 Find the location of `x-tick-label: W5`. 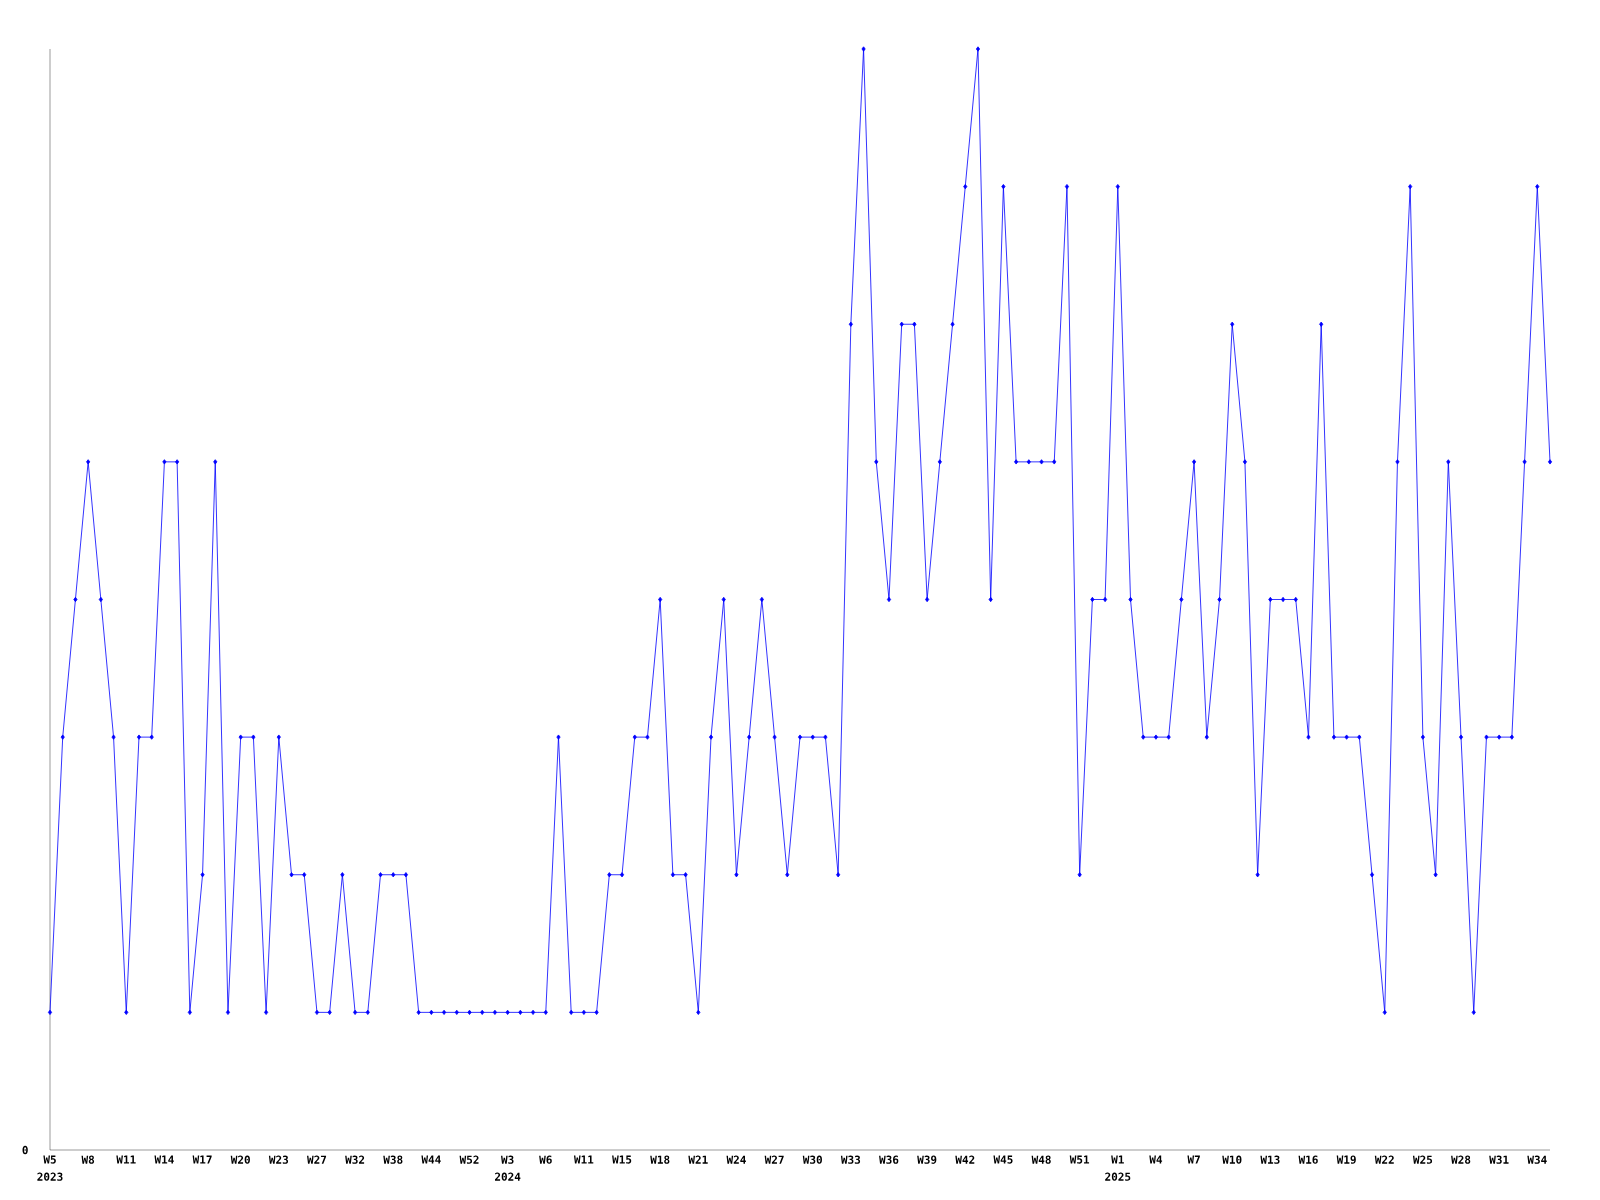

x-tick-label: W5 is located at coordinates (49, 1159).